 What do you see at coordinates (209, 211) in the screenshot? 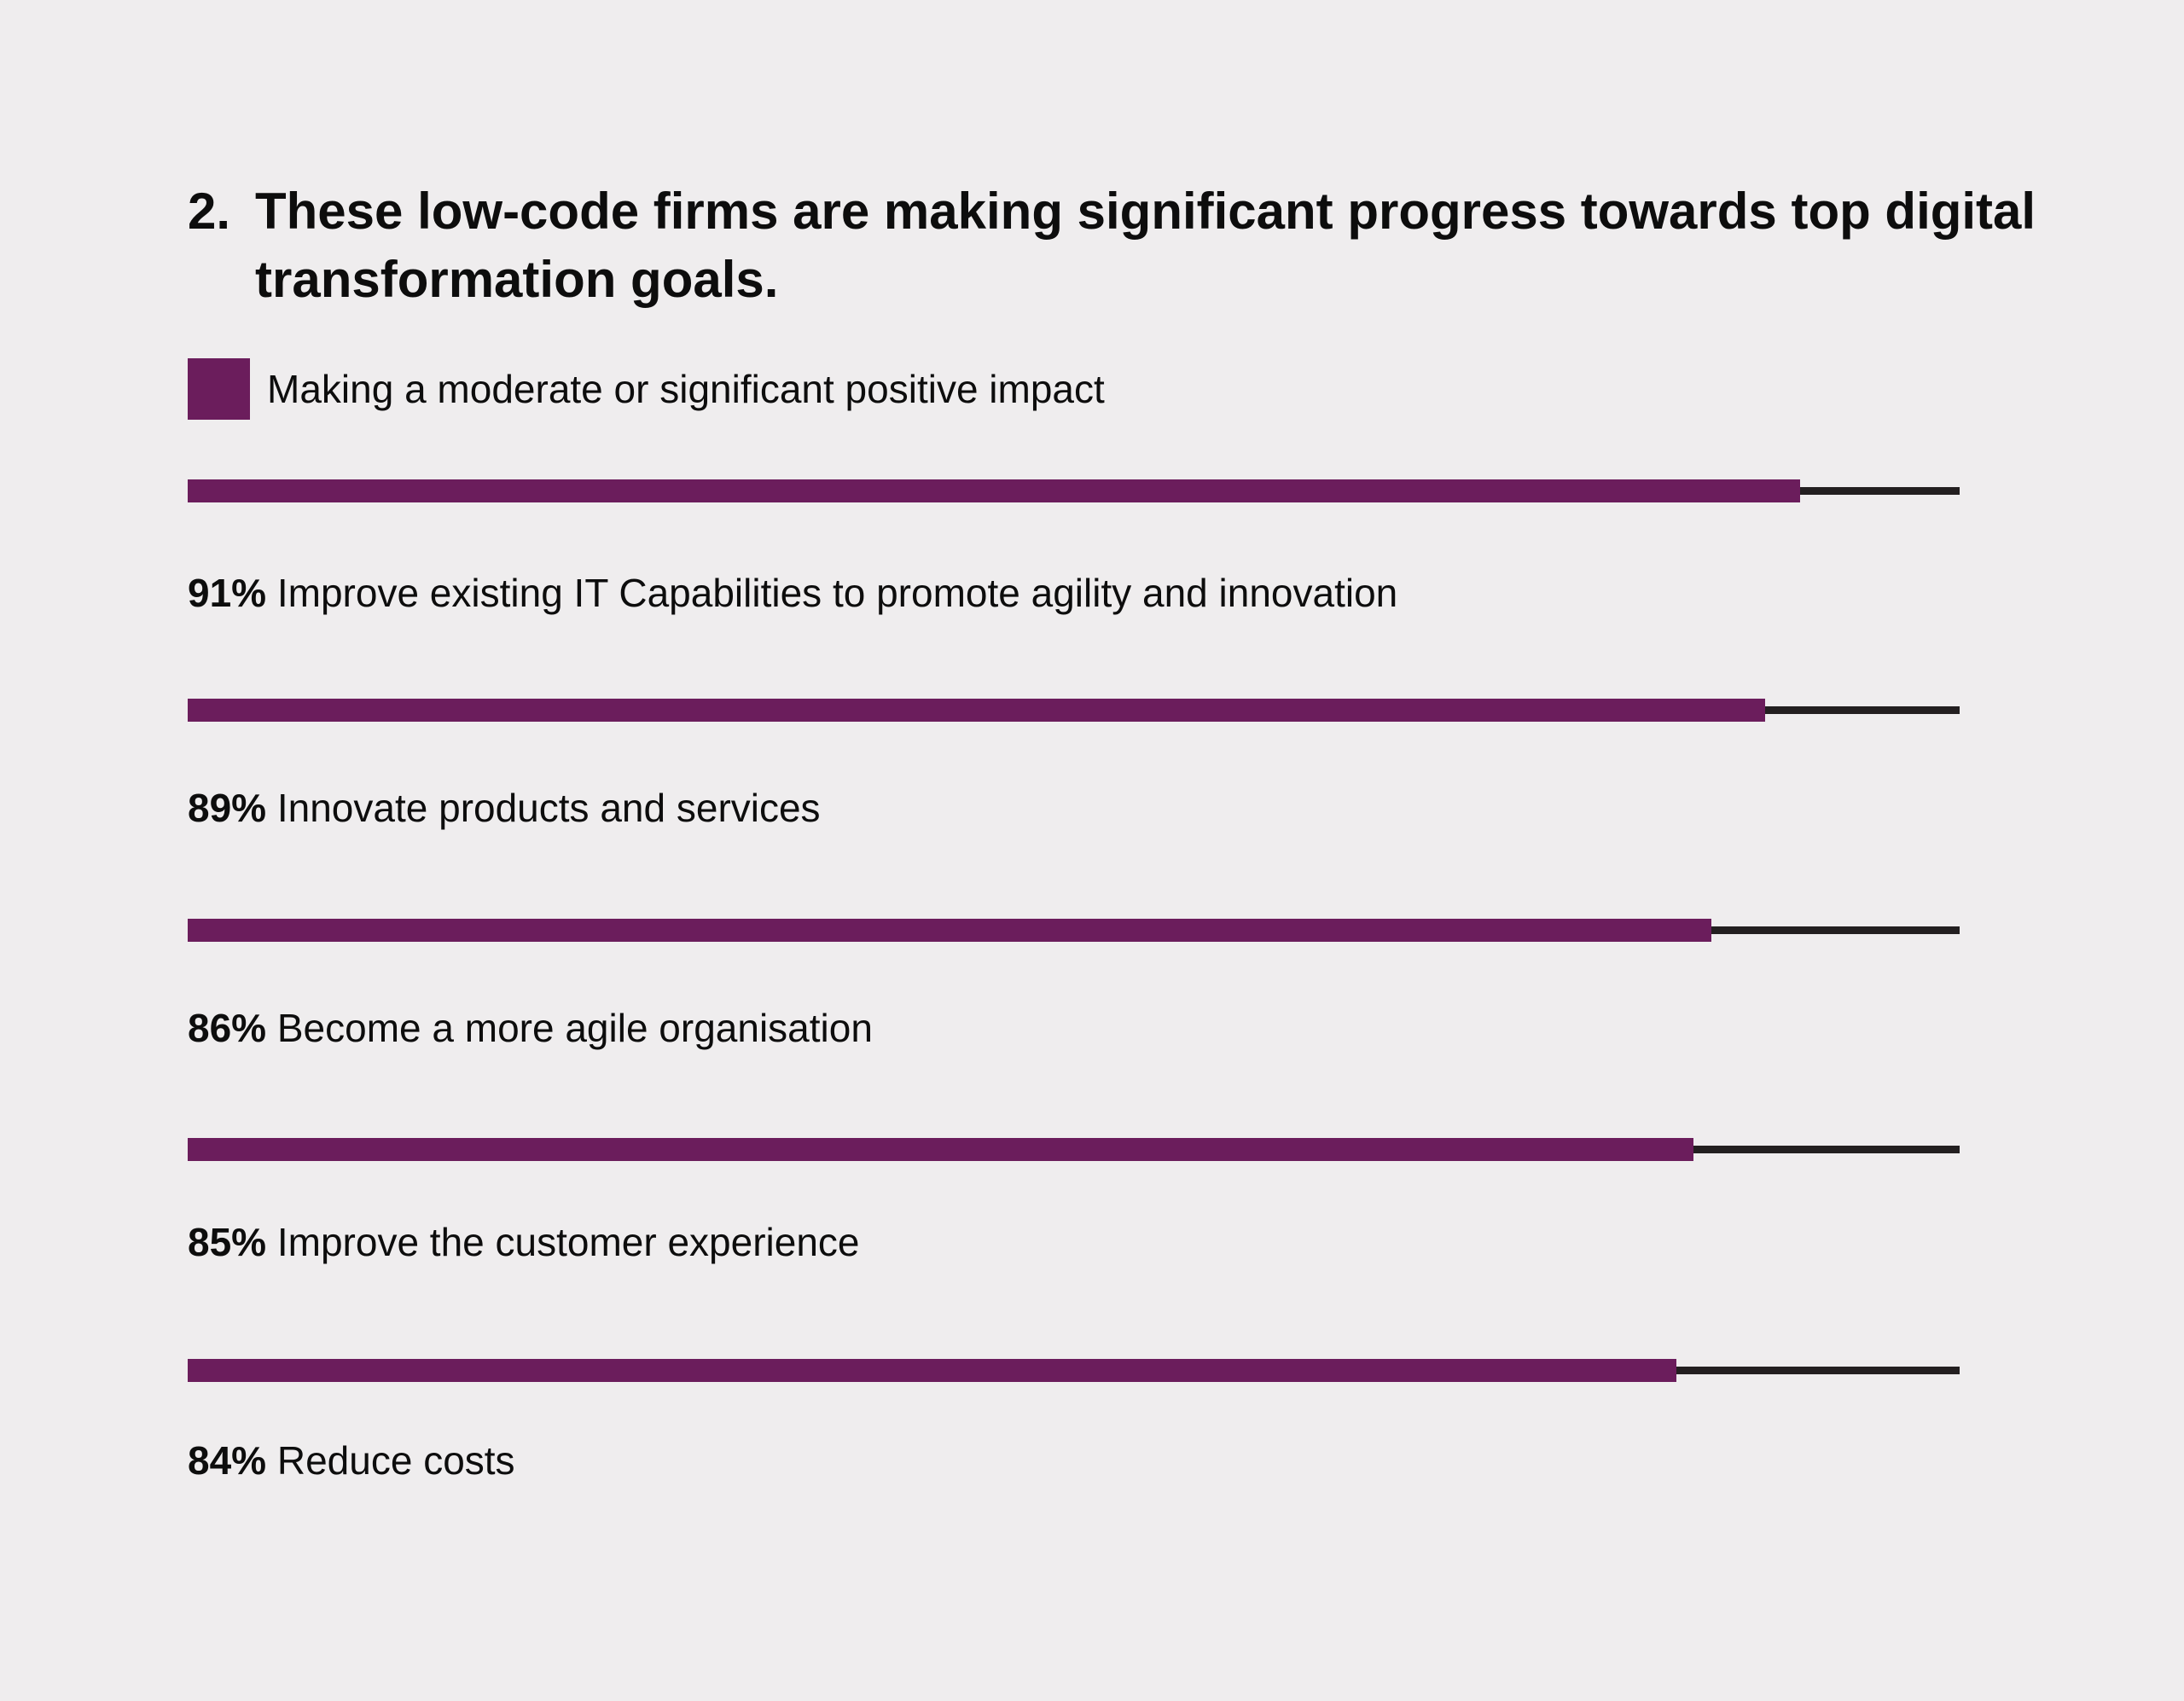
I see `chart-title-number: 2.` at bounding box center [209, 211].